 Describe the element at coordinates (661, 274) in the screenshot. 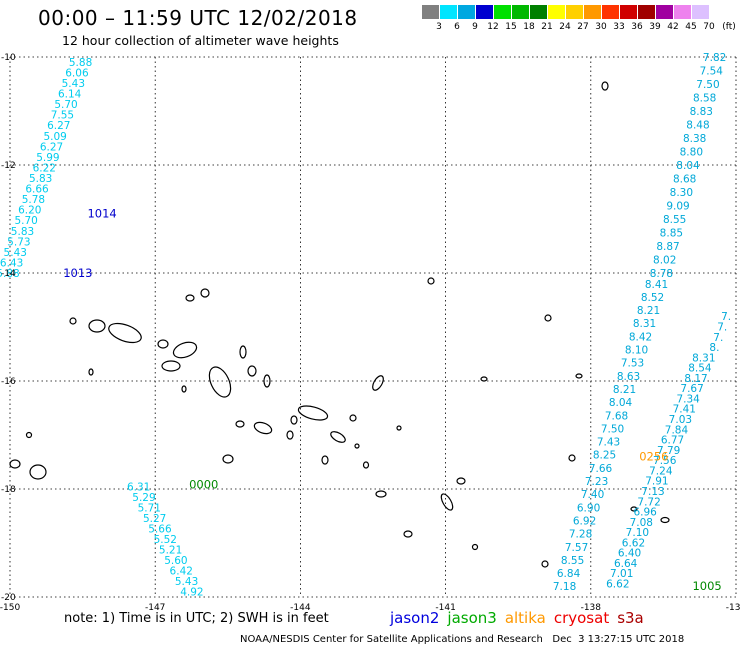

I see `wave-height-value: 8.78` at that location.